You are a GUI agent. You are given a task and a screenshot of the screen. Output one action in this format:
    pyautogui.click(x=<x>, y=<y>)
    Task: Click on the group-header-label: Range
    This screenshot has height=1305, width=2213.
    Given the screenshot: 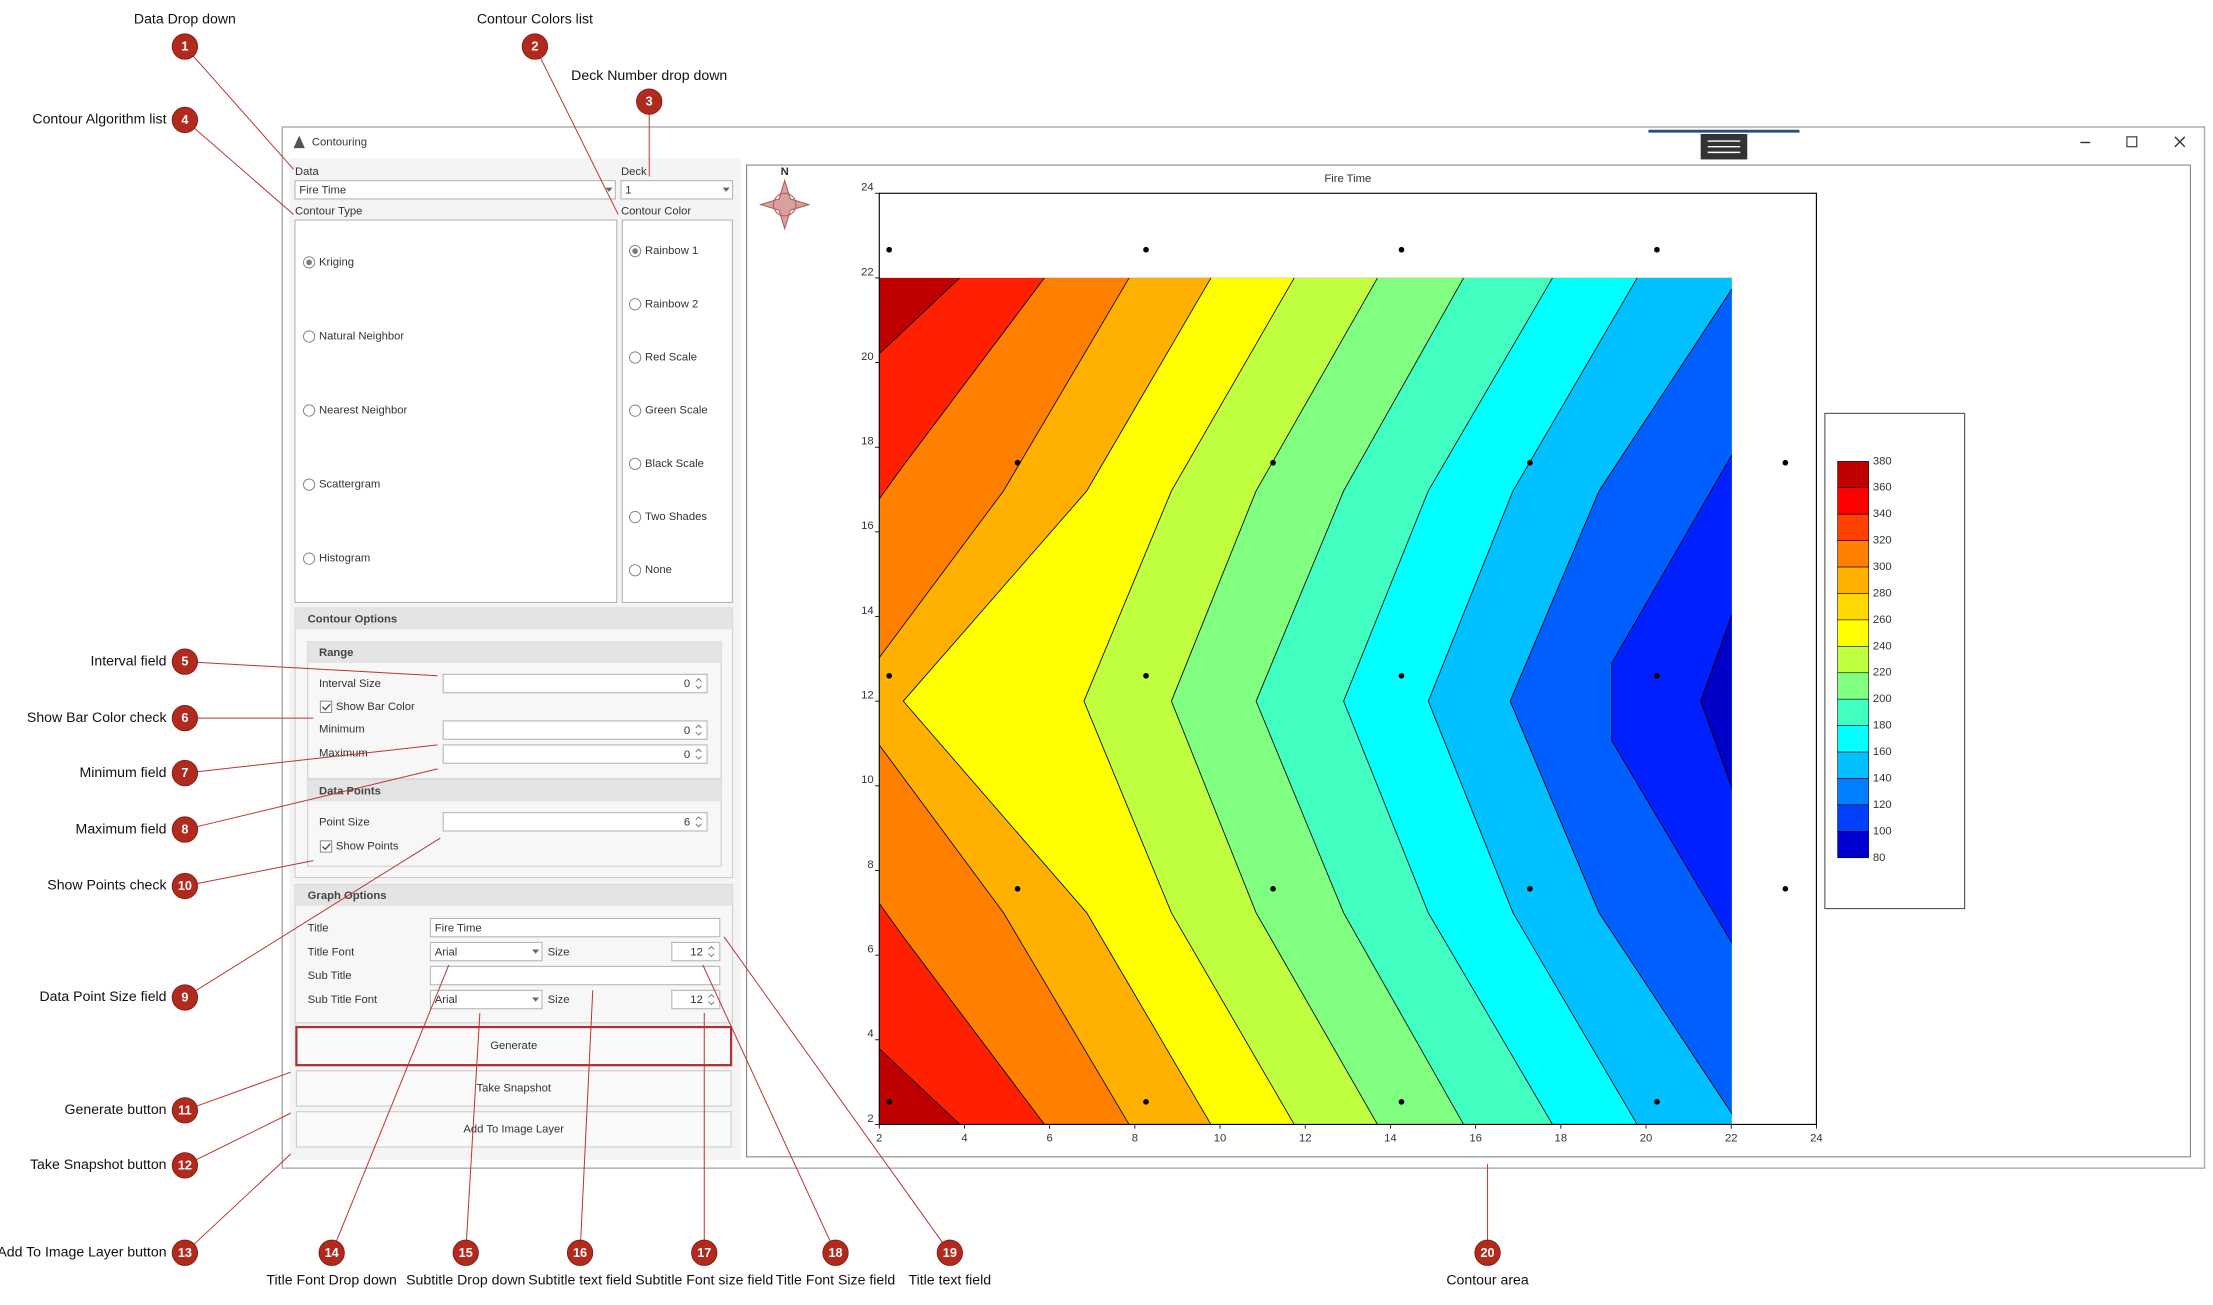 What is the action you would take?
    pyautogui.click(x=336, y=653)
    